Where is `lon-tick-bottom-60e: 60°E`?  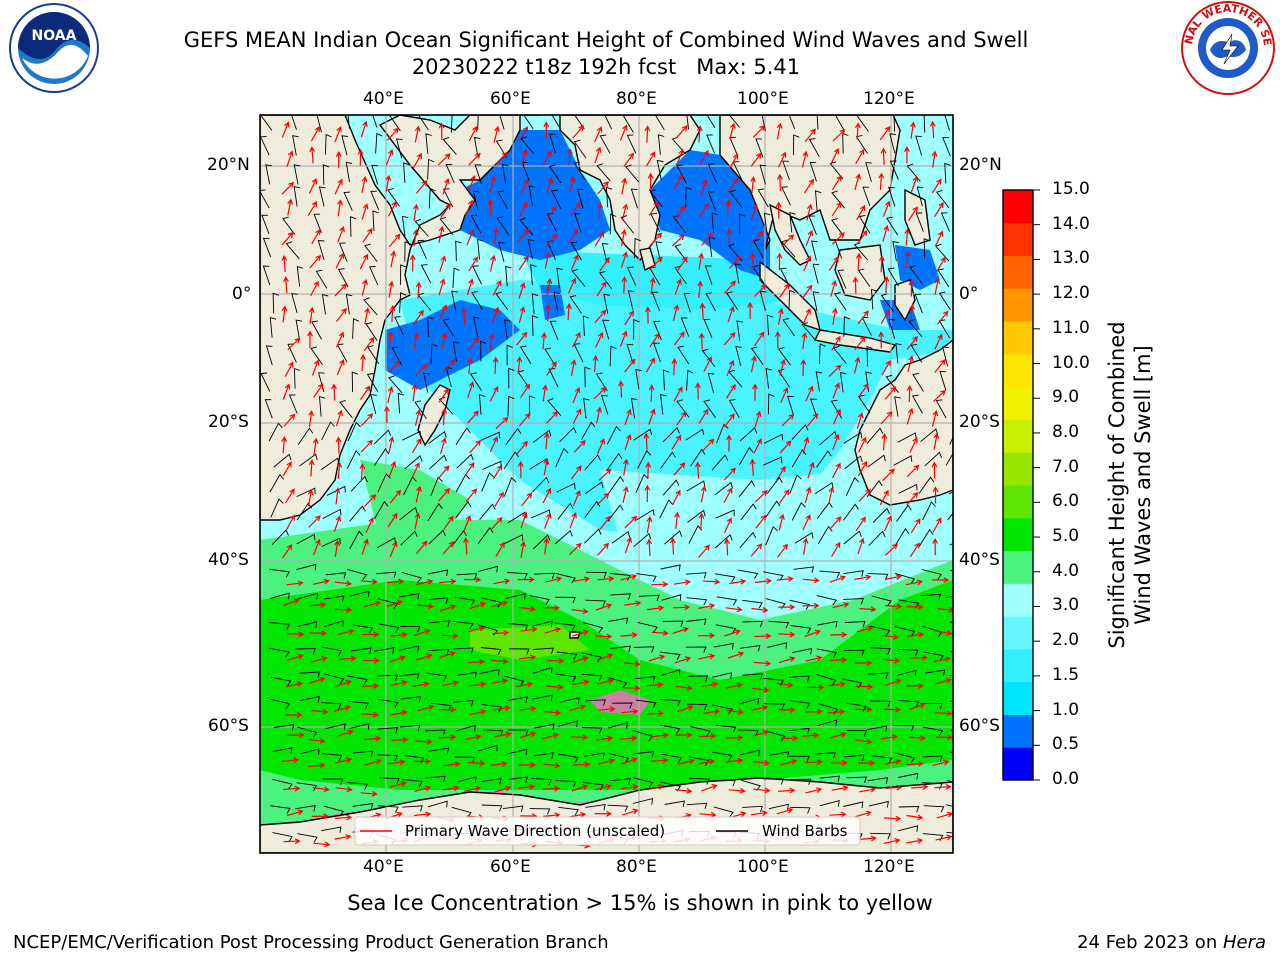 lon-tick-bottom-60e: 60°E is located at coordinates (510, 867).